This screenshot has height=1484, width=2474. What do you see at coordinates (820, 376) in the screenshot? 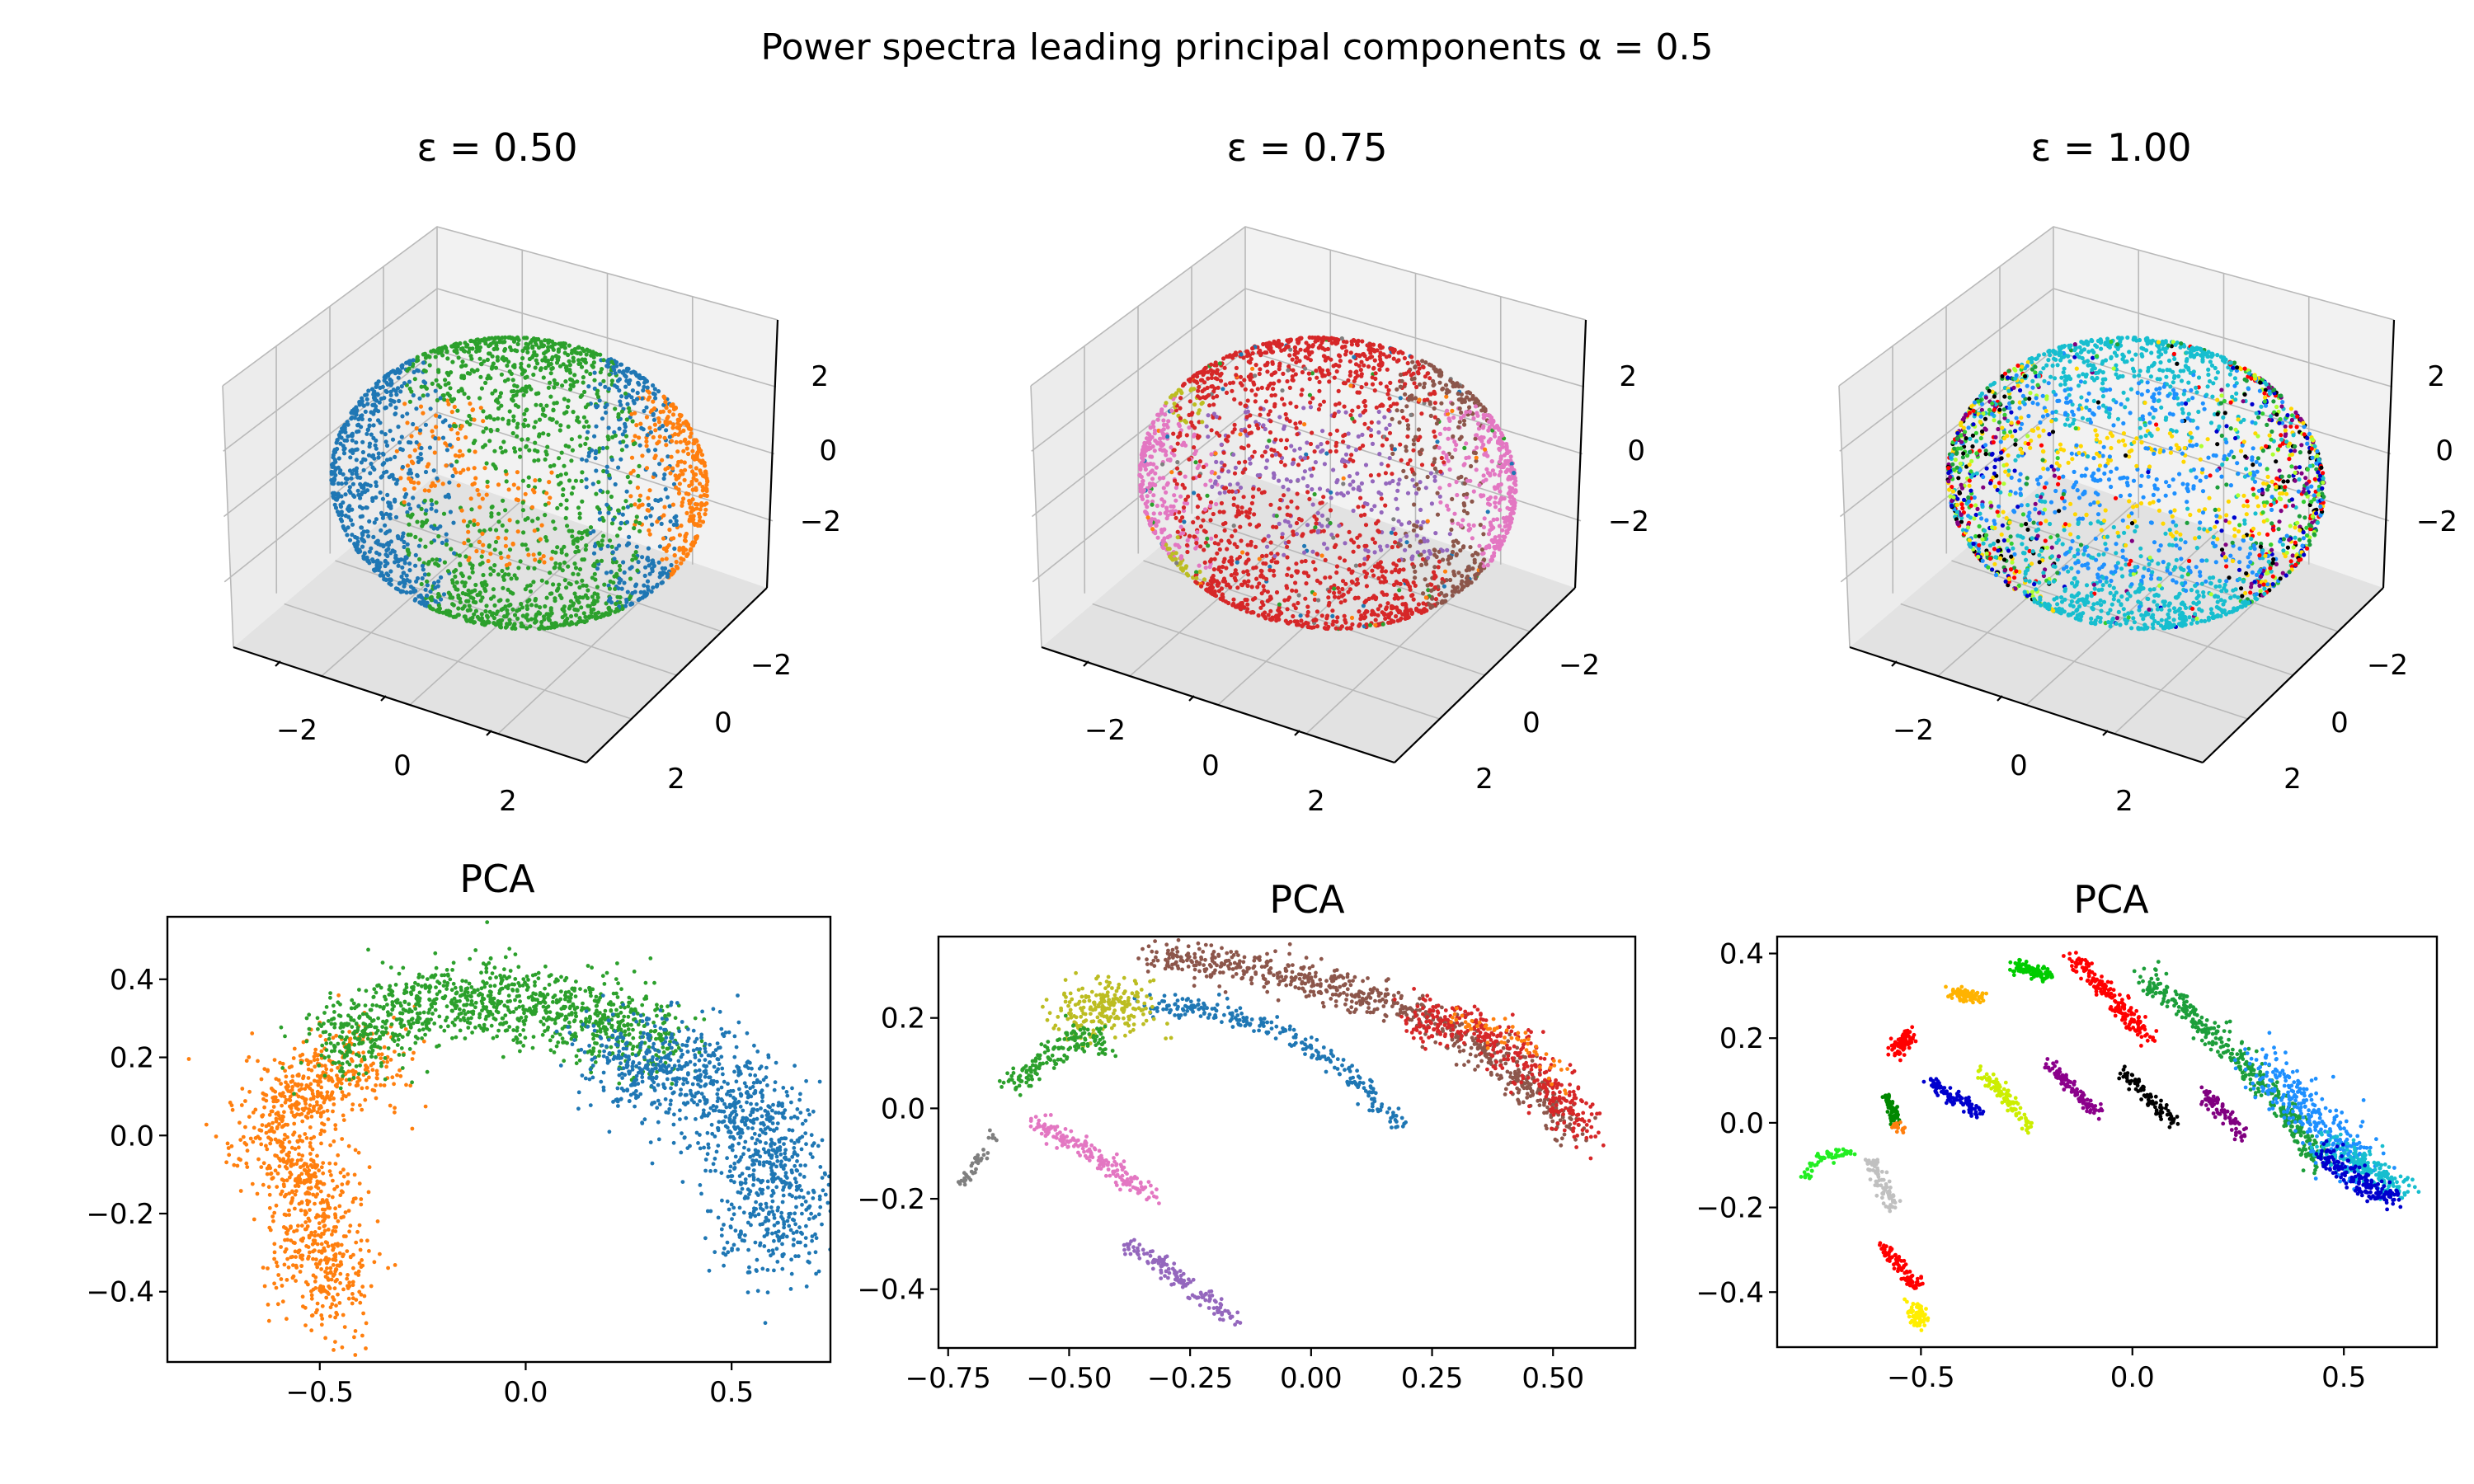
I see `z-tick-label: 2` at bounding box center [820, 376].